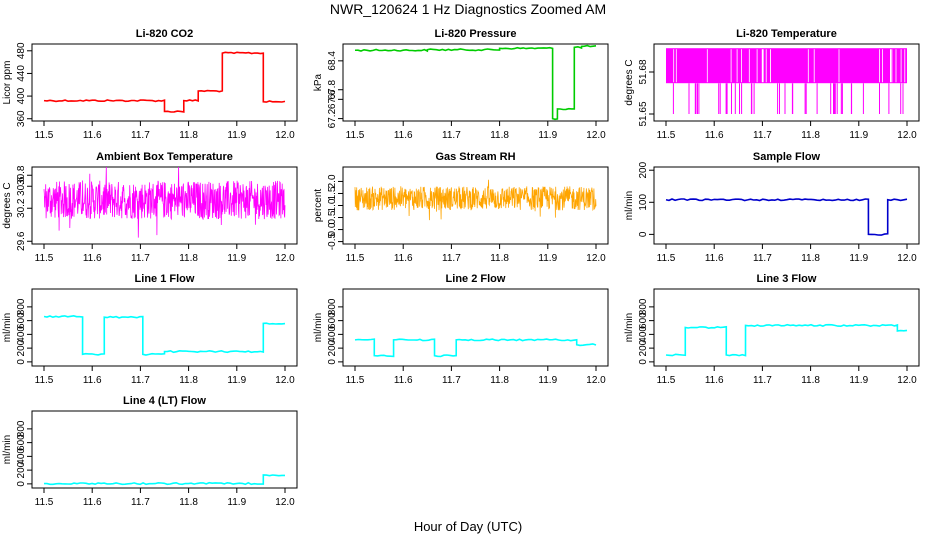 This screenshot has height=540, width=936. Describe the element at coordinates (332, 90) in the screenshot. I see `y-tick-label: 67.8` at that location.